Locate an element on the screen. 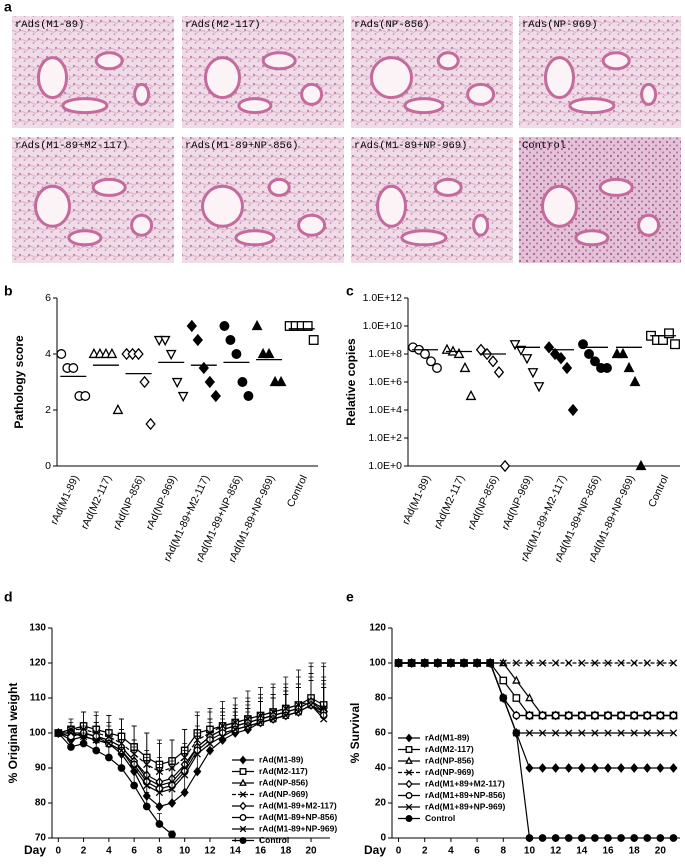 The image size is (685, 866). y-tick-label: 120 is located at coordinates (377, 628).